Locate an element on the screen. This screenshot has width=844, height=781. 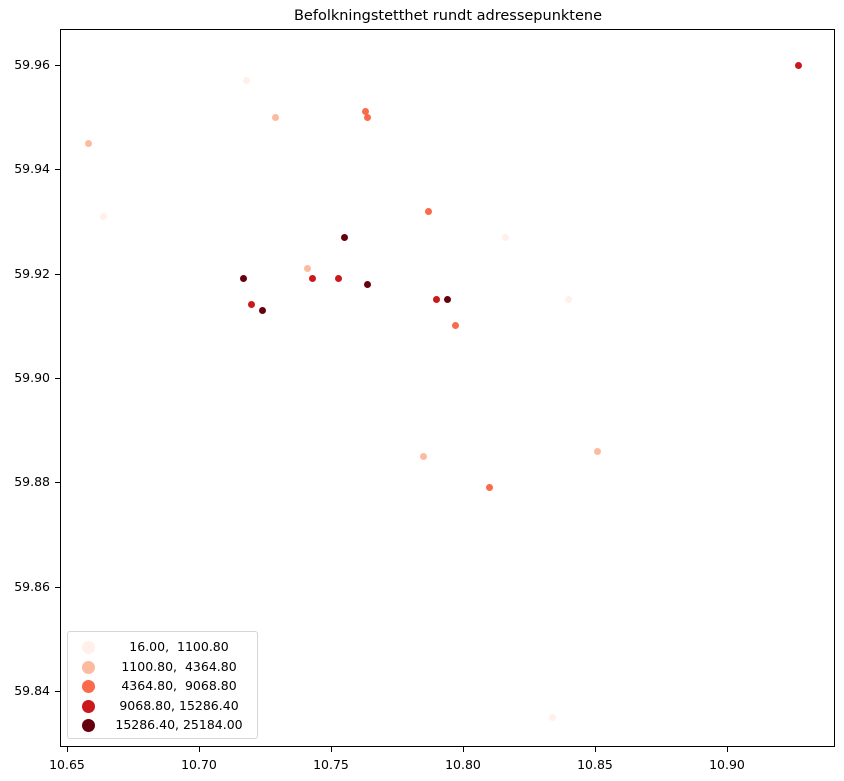
y-tick-label: 59.88 is located at coordinates (32, 482).